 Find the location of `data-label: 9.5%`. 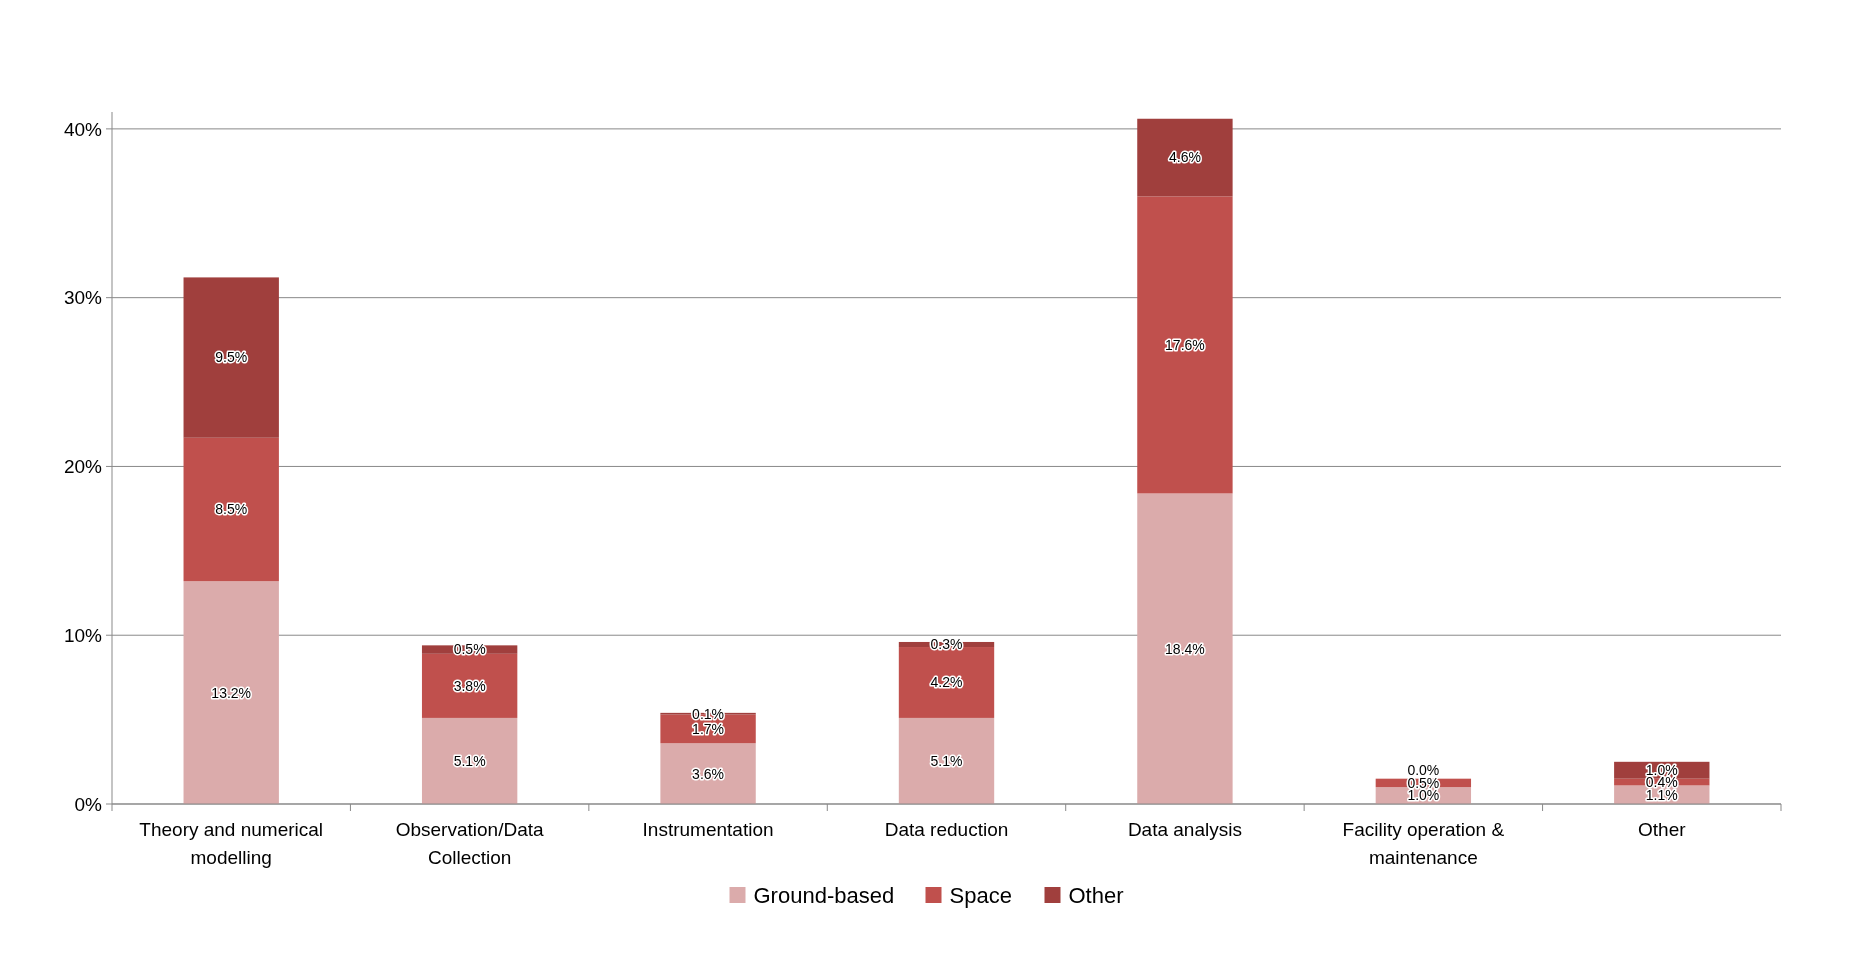

data-label: 9.5% is located at coordinates (231, 357).